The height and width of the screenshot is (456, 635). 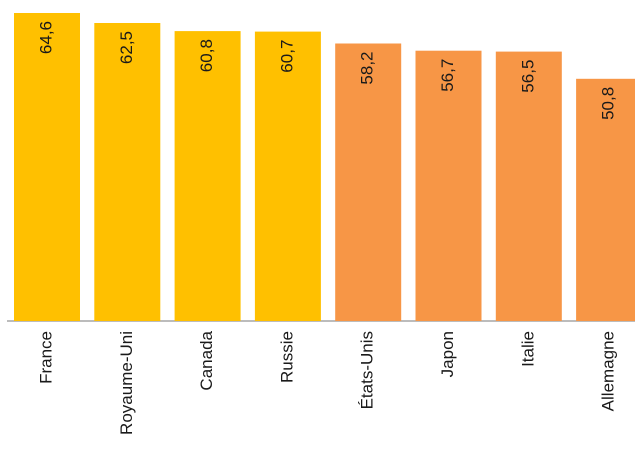 What do you see at coordinates (45, 37) in the screenshot?
I see `value-label-0: 64,6` at bounding box center [45, 37].